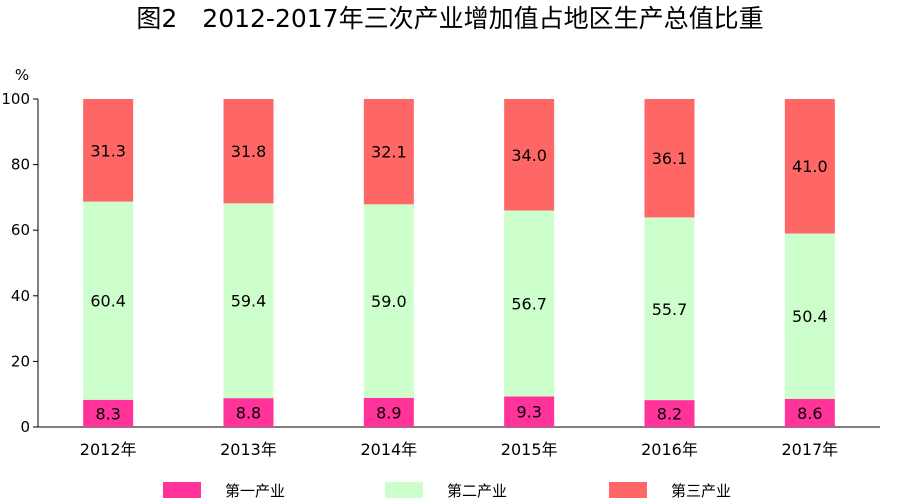 Image resolution: width=900 pixels, height=500 pixels. I want to click on data-label: 59.0, so click(389, 301).